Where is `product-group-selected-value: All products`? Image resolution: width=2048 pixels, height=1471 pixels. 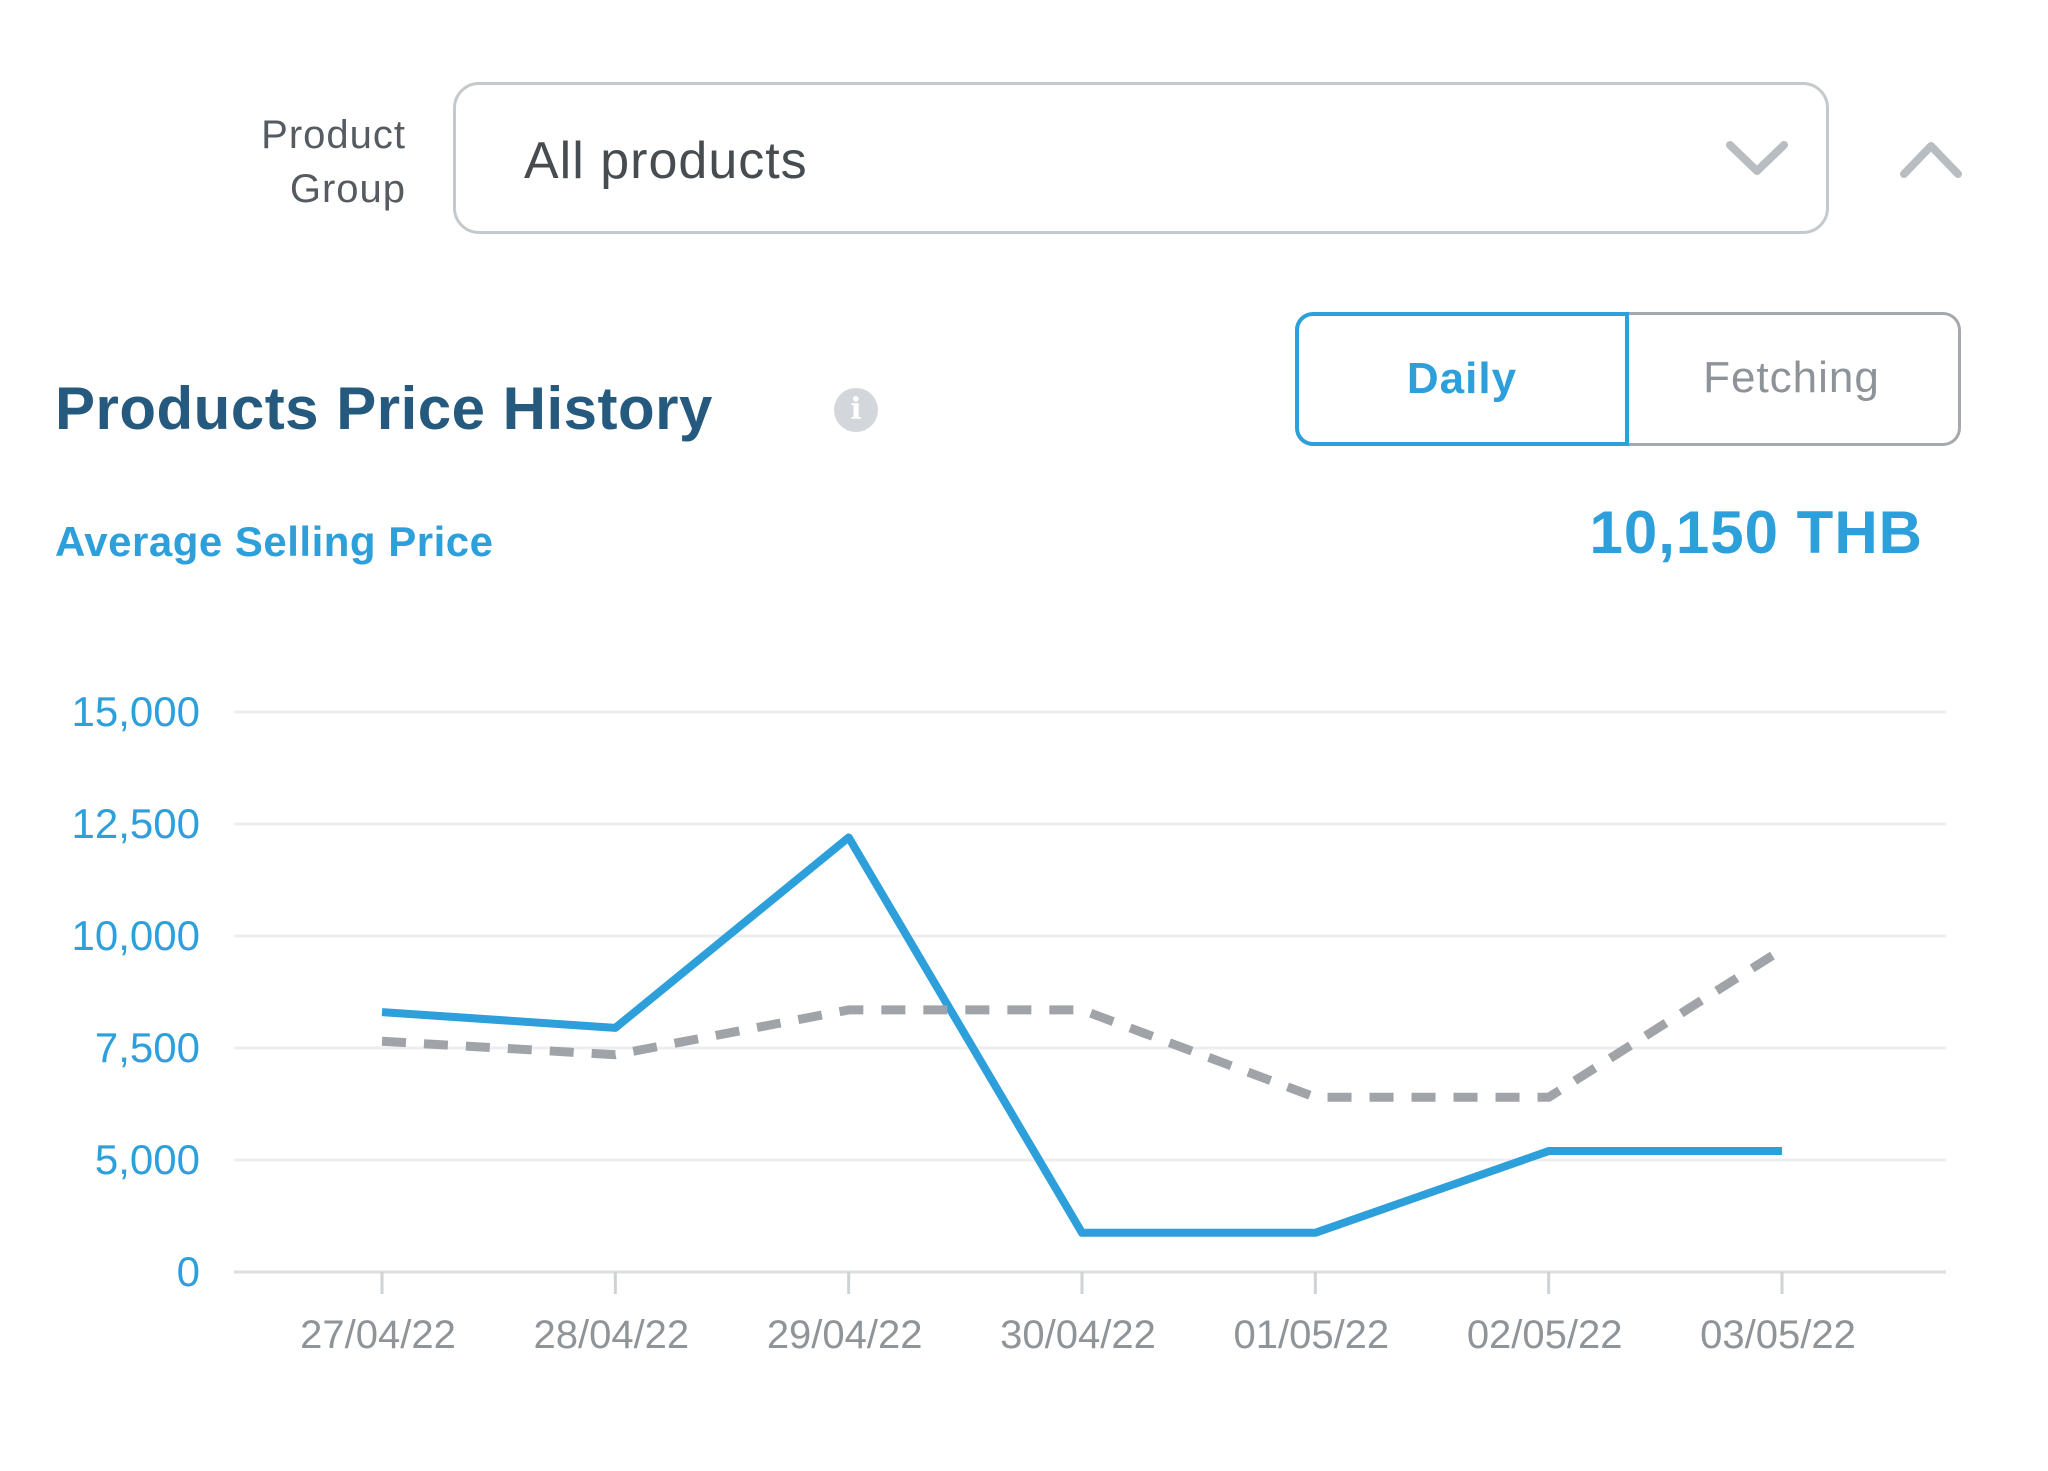
product-group-selected-value: All products is located at coordinates (666, 161).